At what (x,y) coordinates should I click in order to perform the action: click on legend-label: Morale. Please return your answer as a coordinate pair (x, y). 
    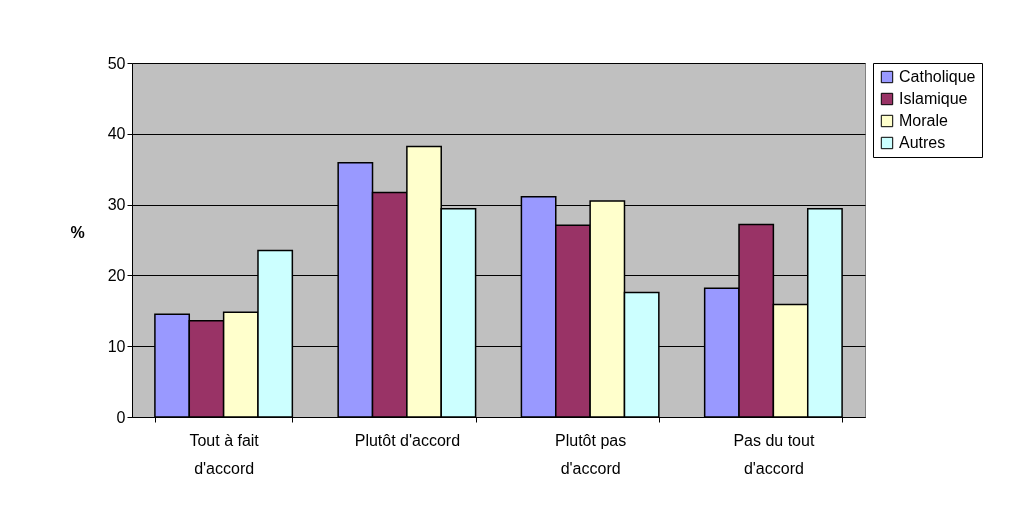
    Looking at the image, I should click on (924, 120).